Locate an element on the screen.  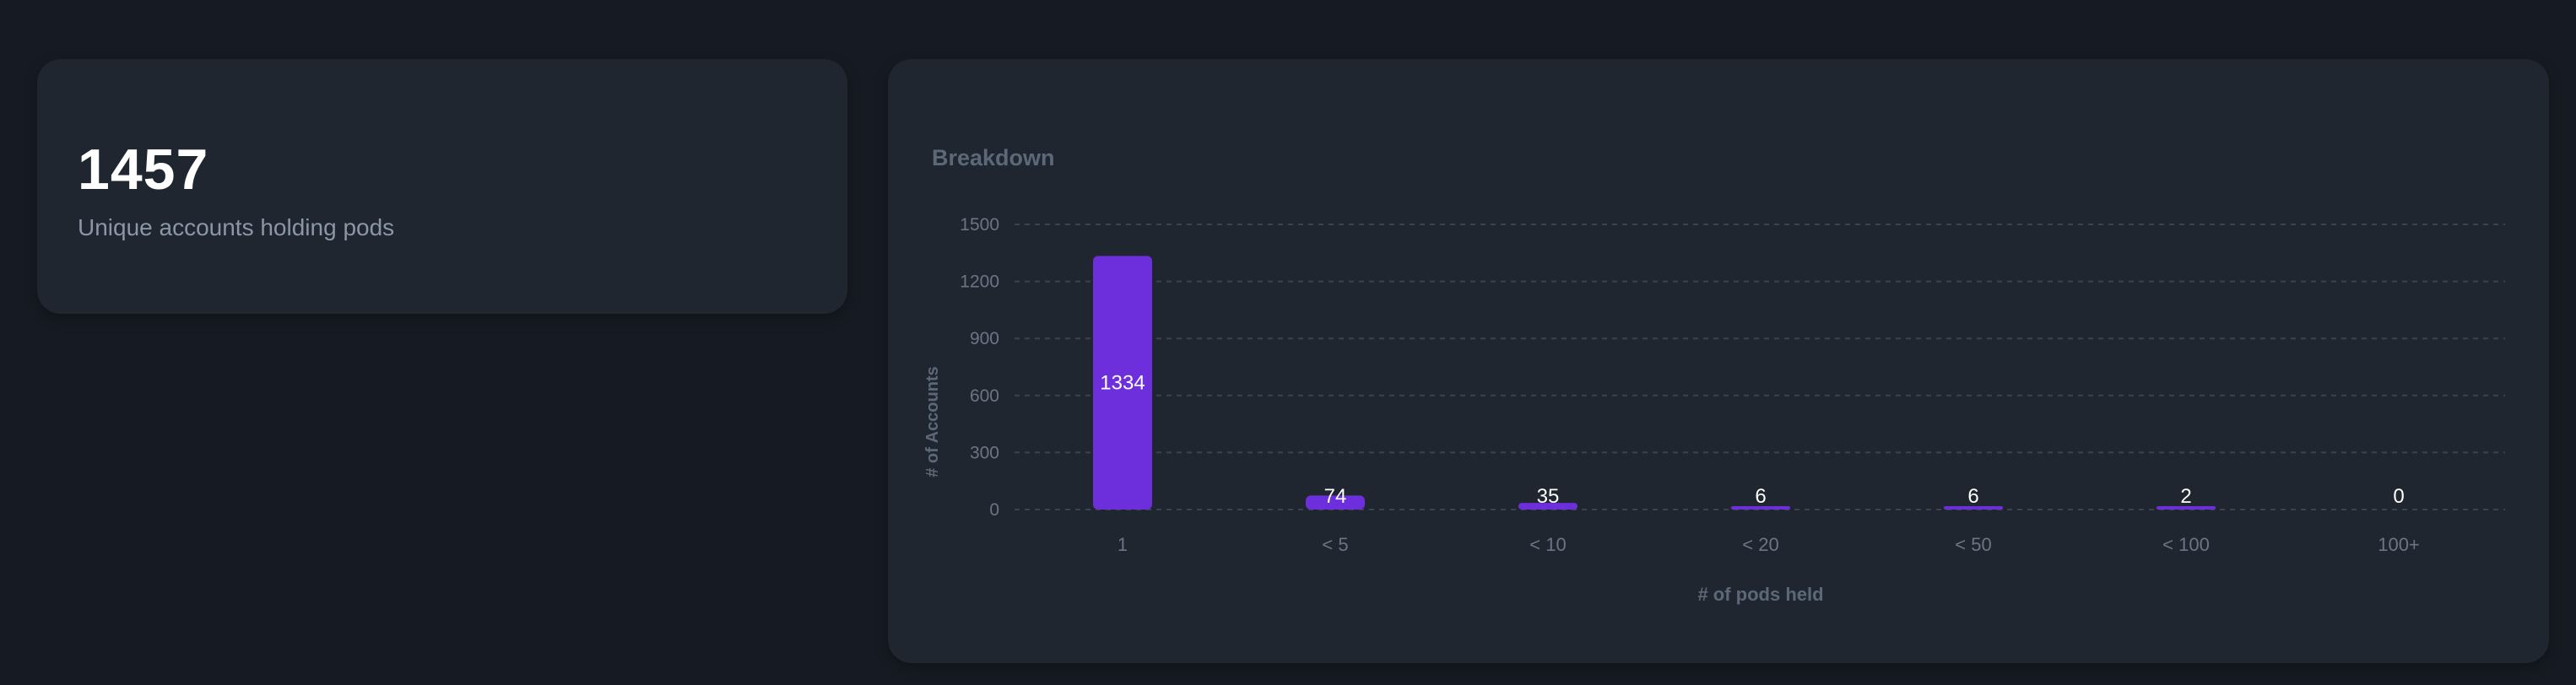
y-tick-label: 900 is located at coordinates (984, 338).